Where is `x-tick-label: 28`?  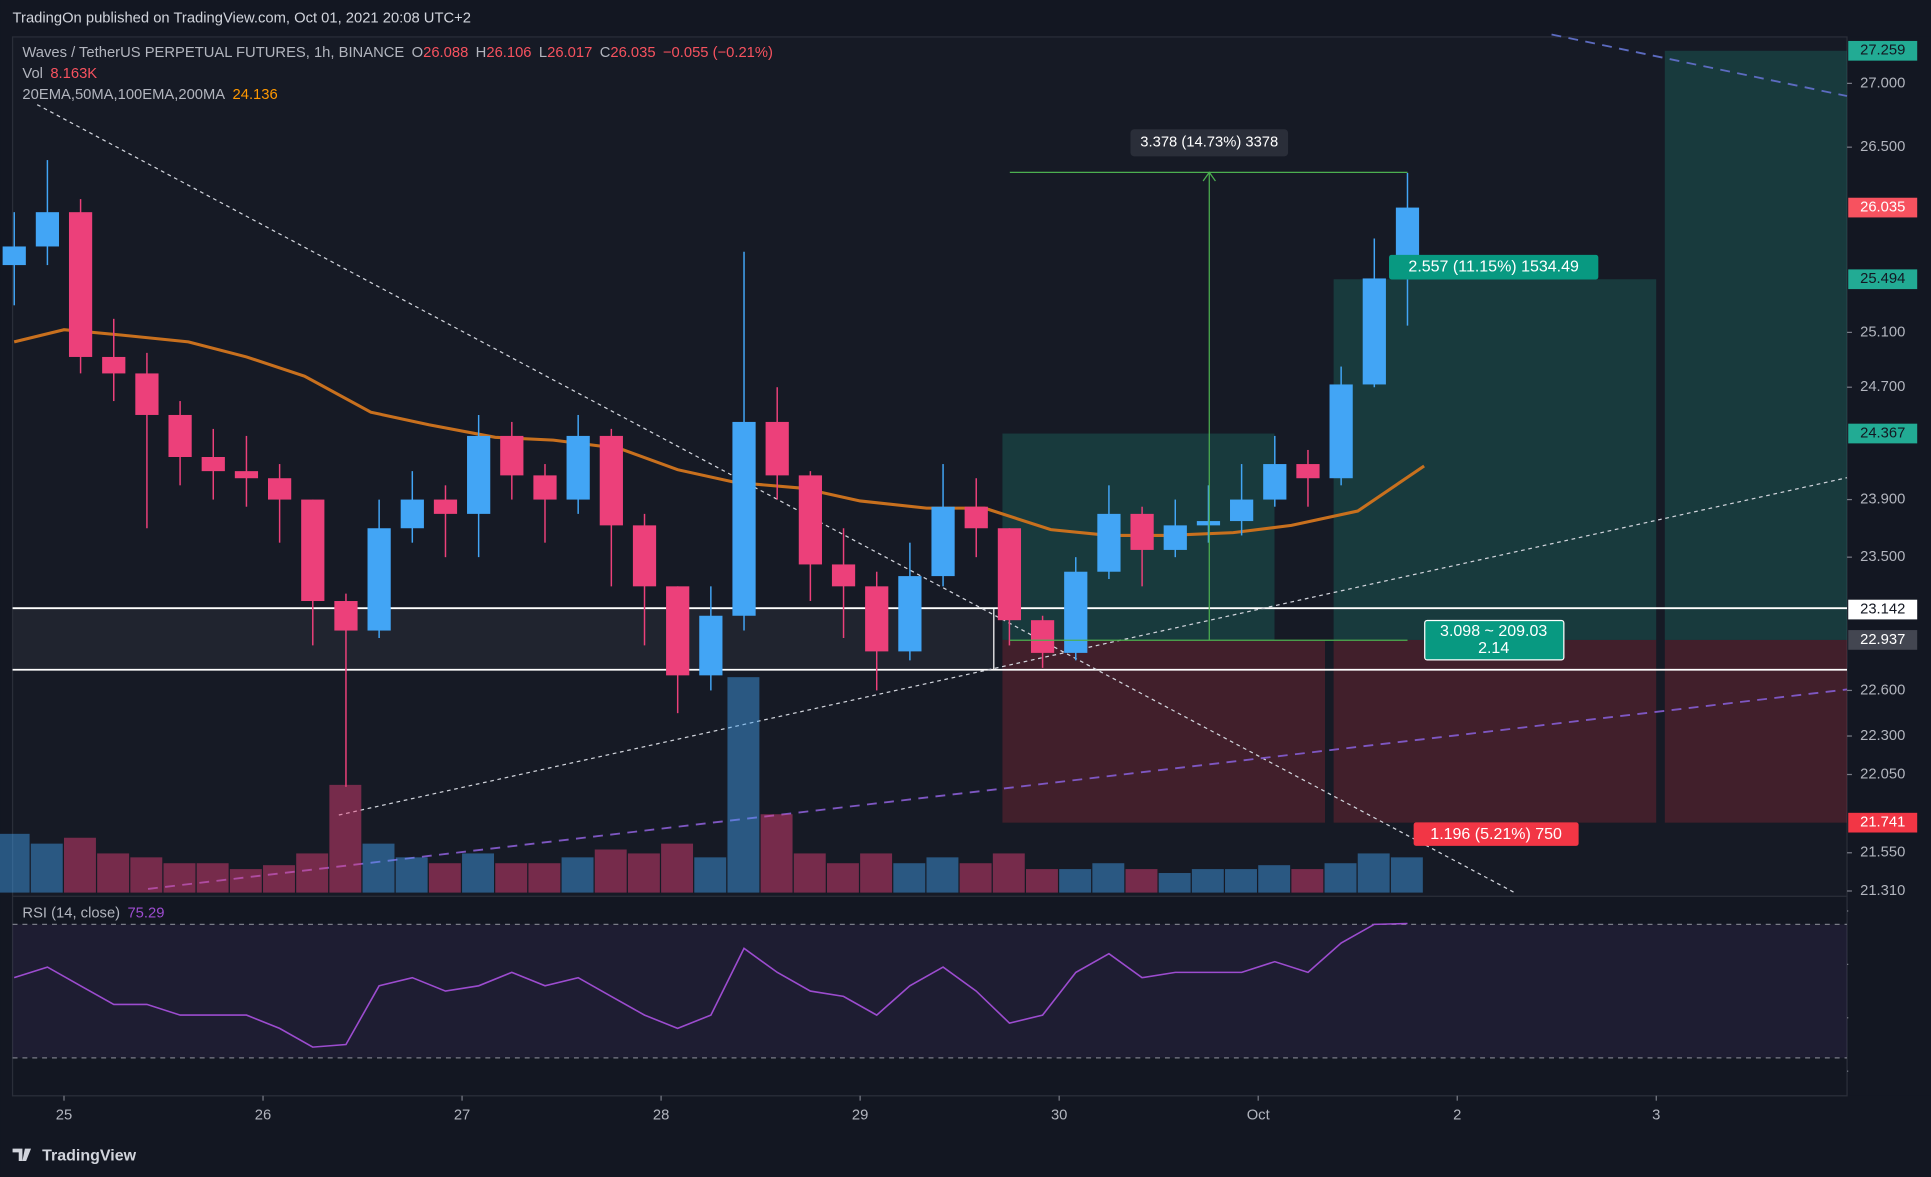
x-tick-label: 28 is located at coordinates (661, 1115).